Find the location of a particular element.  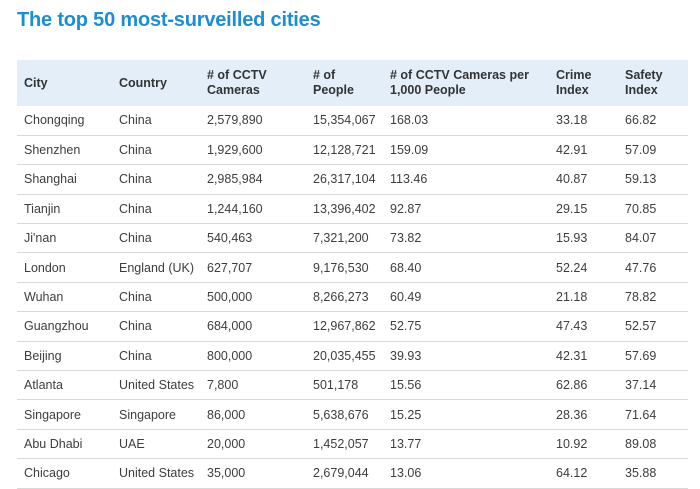

cell-safety-index: 78.82 is located at coordinates (653, 297).